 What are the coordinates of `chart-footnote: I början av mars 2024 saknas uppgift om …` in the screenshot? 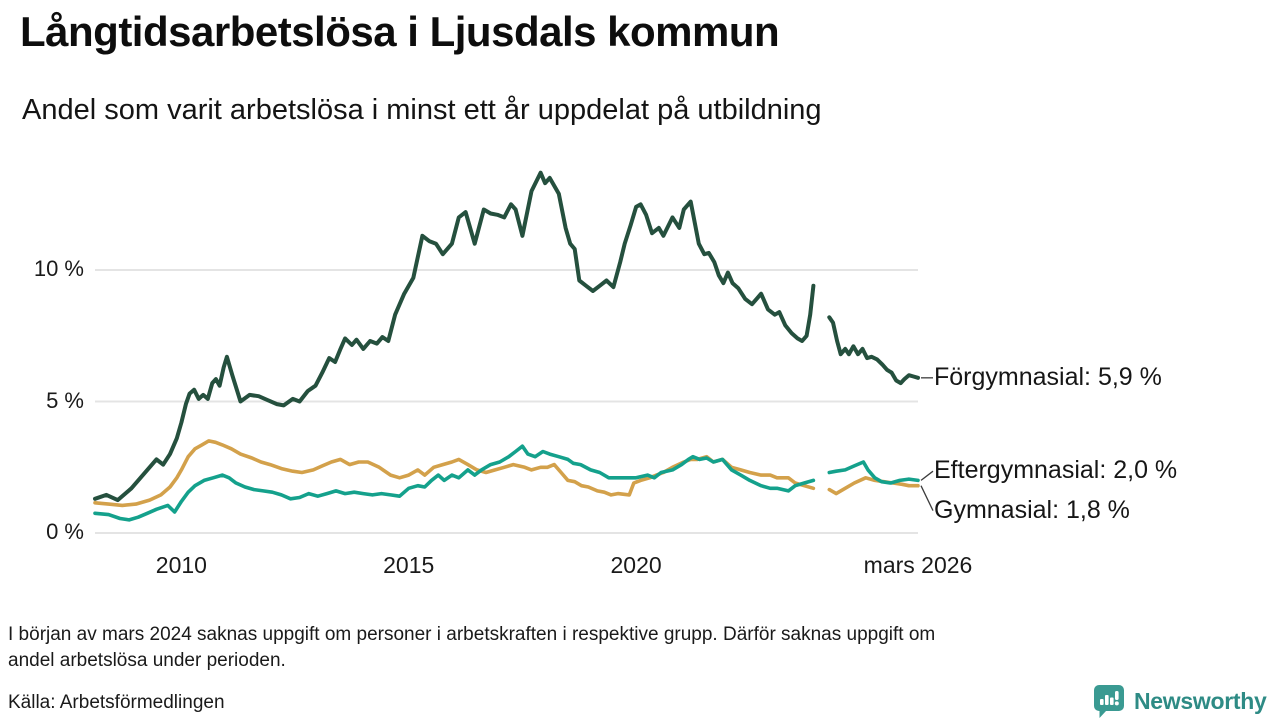 It's located at (628, 648).